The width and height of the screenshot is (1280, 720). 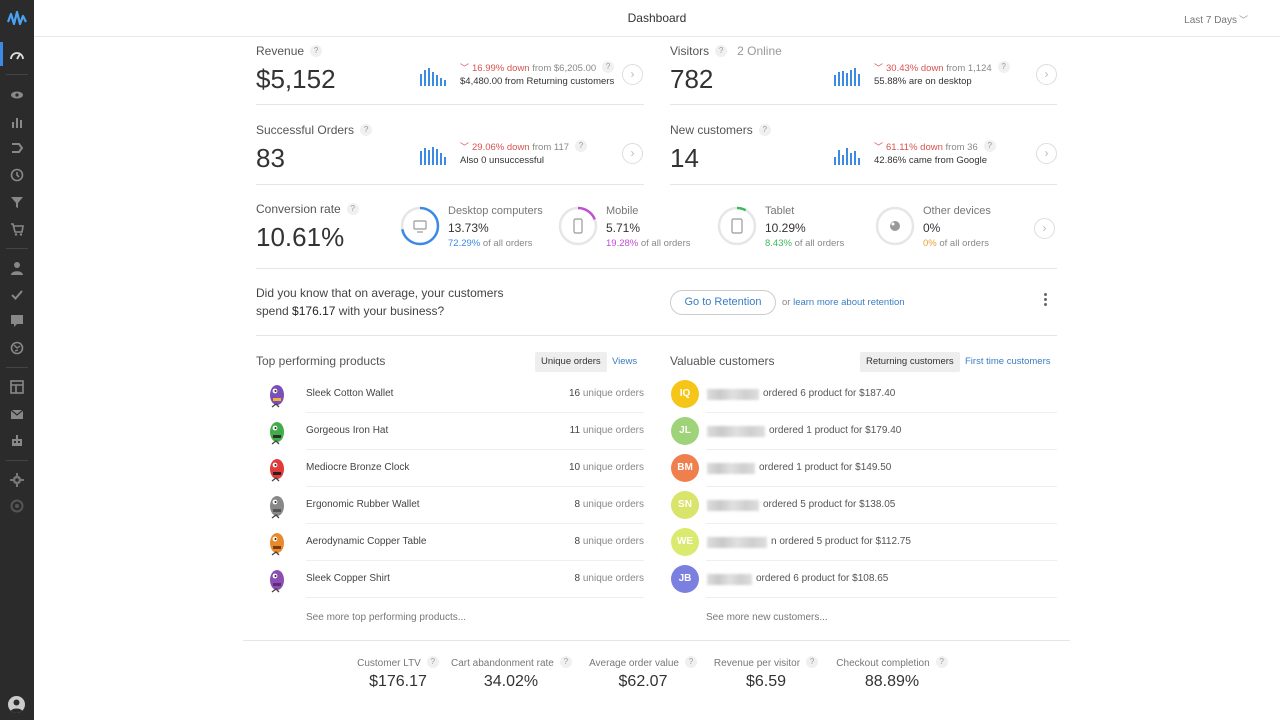 I want to click on customer-row: SN ordered 5 product for $138.05, so click(x=863, y=505).